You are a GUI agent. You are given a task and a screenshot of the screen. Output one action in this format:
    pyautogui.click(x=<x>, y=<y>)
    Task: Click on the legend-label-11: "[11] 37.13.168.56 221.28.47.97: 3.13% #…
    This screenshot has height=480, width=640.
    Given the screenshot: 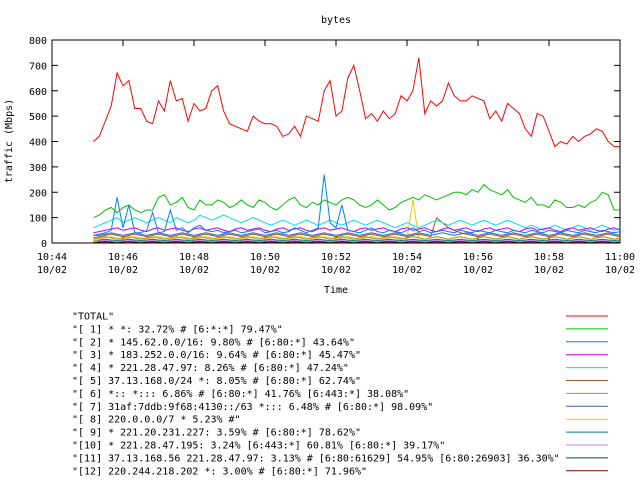 What is the action you would take?
    pyautogui.click(x=316, y=458)
    